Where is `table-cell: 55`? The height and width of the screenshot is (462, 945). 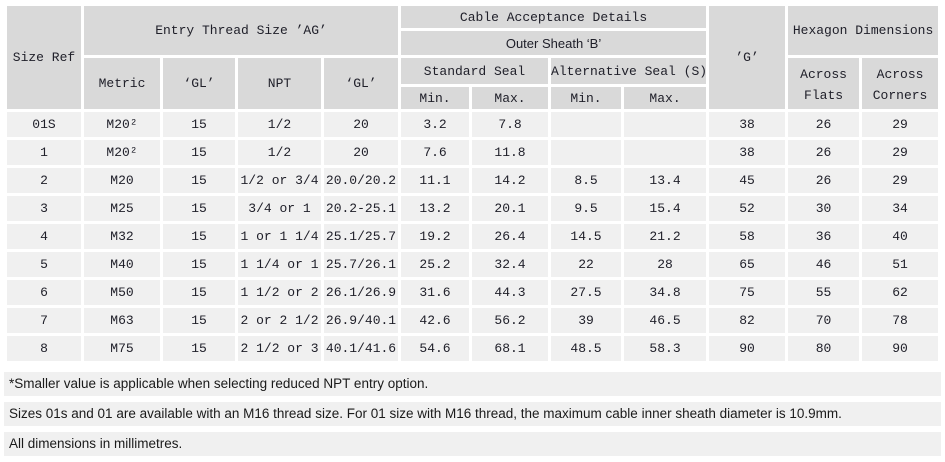
table-cell: 55 is located at coordinates (824, 292).